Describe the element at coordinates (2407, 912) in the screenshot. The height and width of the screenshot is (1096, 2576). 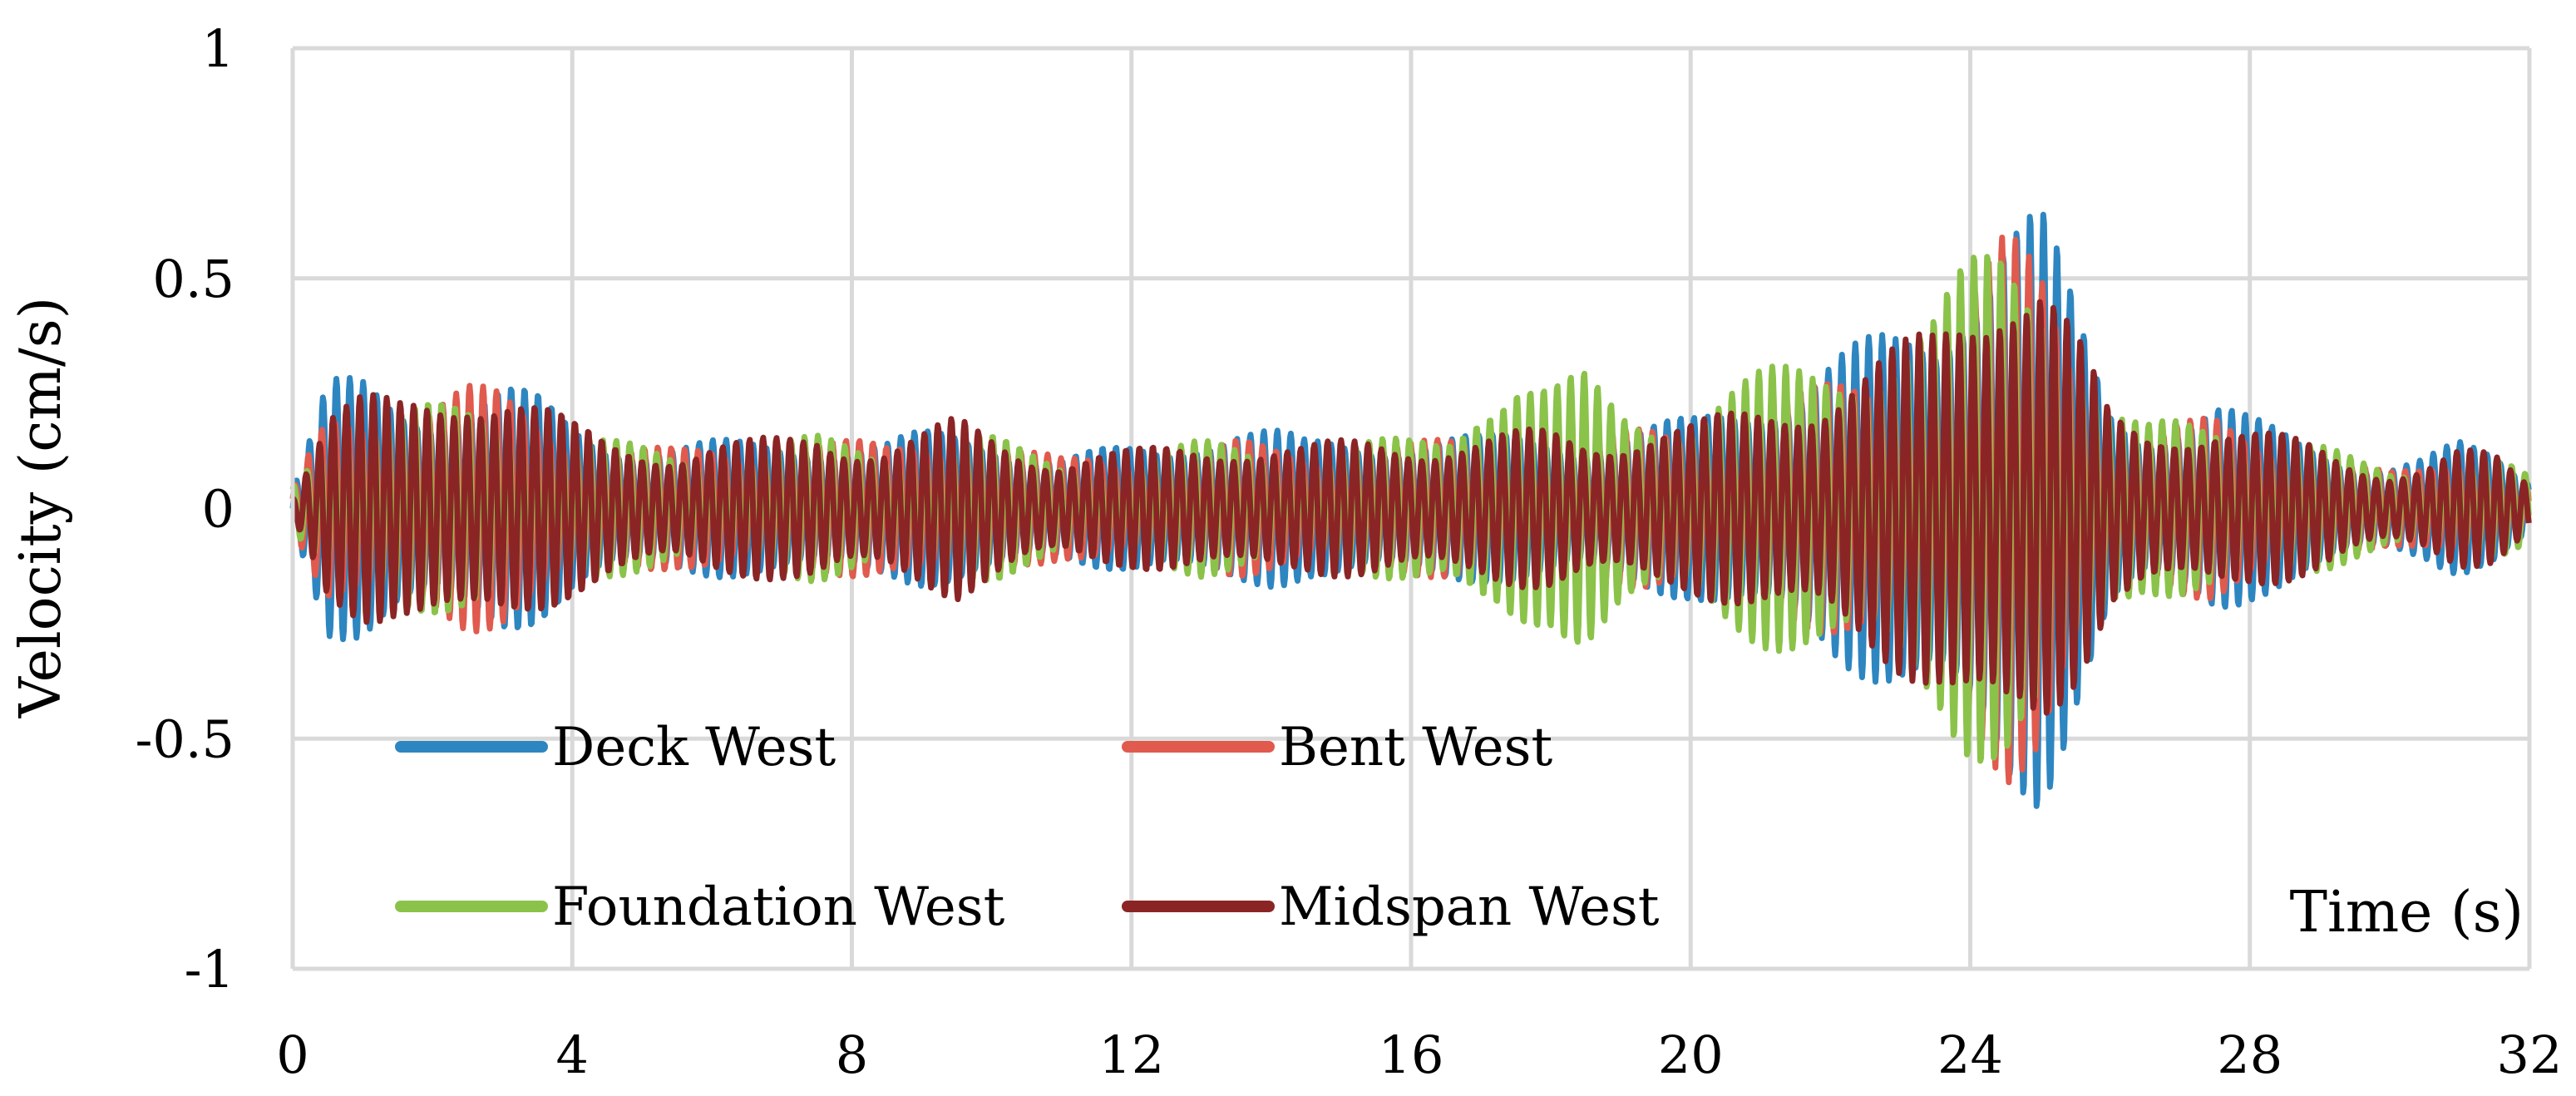
I see `x-axis-label: Time (s)` at that location.